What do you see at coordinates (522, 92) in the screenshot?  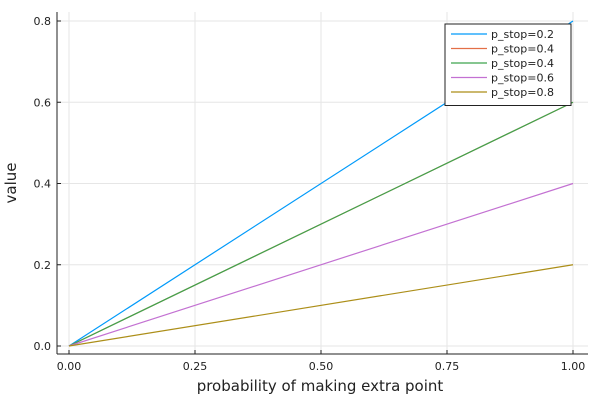 I see `legend-label: p_stop=0.8` at bounding box center [522, 92].